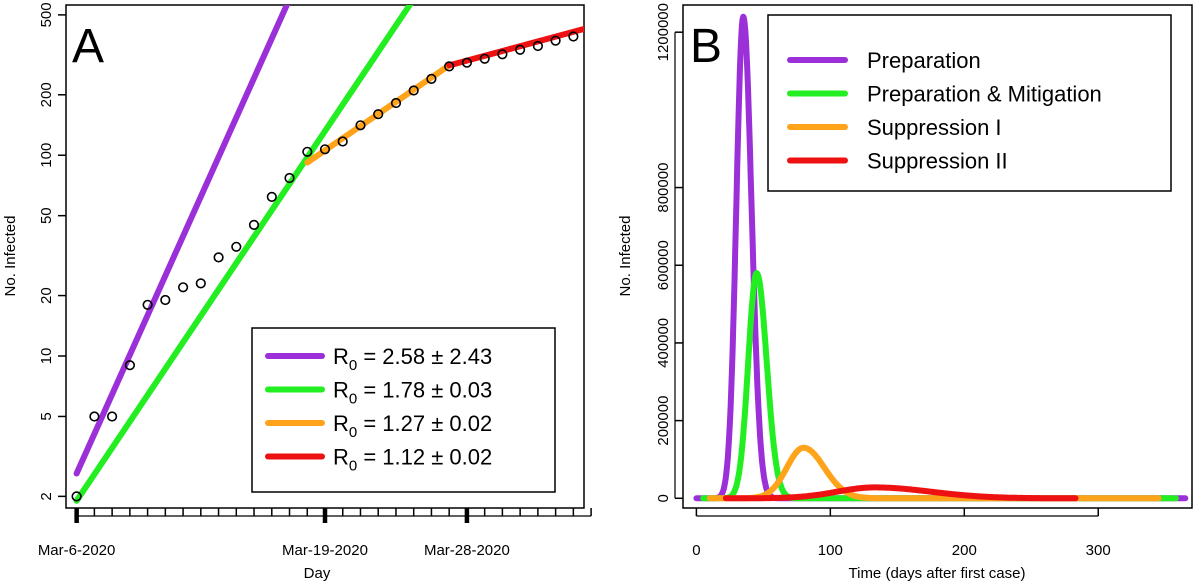 The width and height of the screenshot is (1200, 585). I want to click on x-tick-label: 100, so click(830, 550).